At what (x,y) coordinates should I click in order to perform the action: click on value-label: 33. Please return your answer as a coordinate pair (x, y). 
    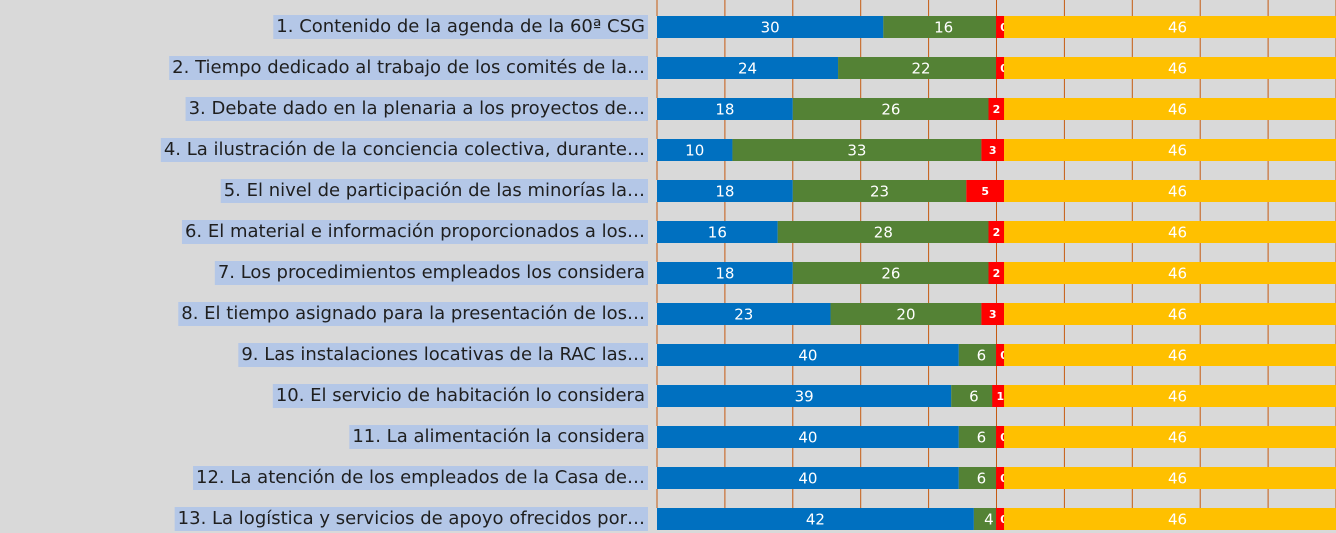
    Looking at the image, I should click on (856, 151).